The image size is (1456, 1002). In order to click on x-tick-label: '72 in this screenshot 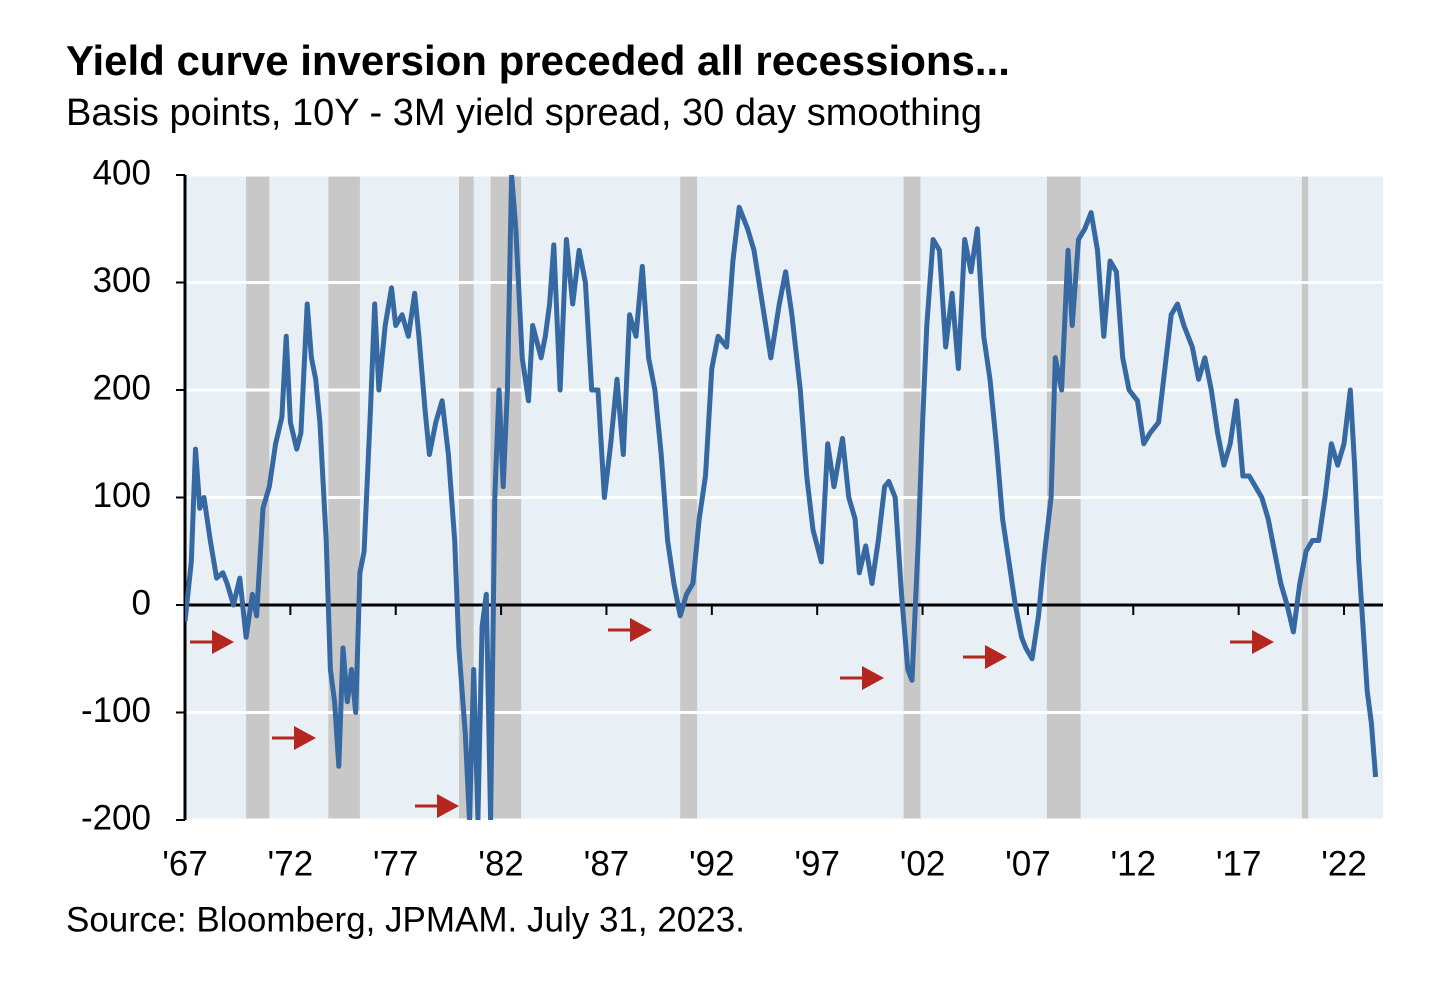, I will do `click(291, 863)`.